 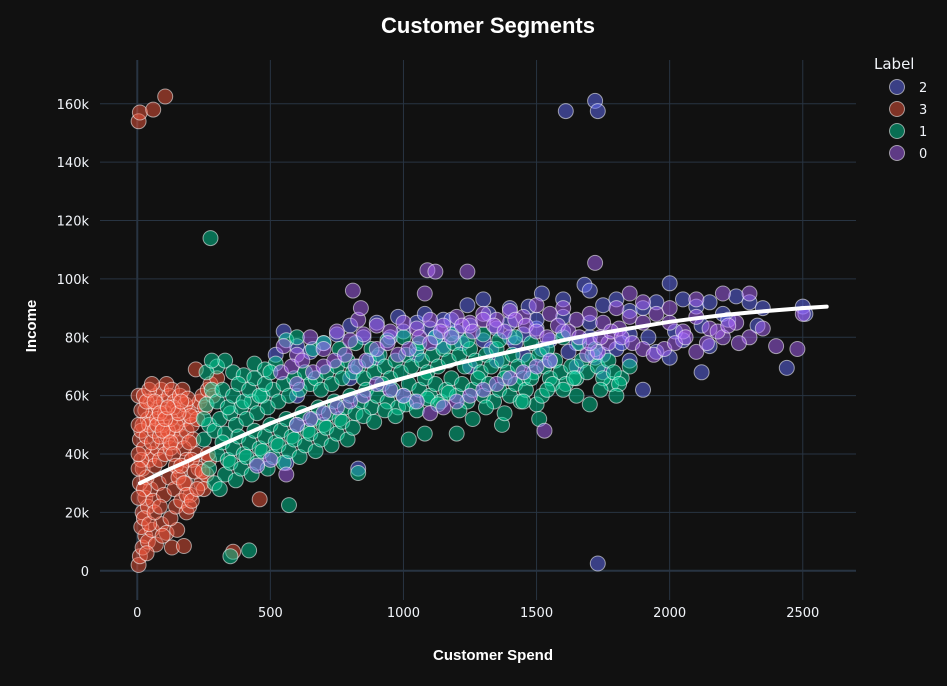 What do you see at coordinates (73, 222) in the screenshot?
I see `y-tick-label: 120k` at bounding box center [73, 222].